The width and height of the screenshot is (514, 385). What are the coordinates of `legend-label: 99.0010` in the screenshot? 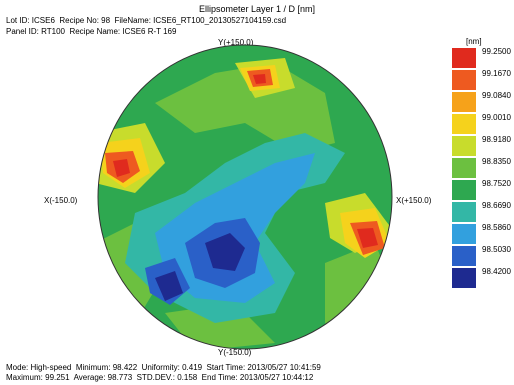 It's located at (496, 117).